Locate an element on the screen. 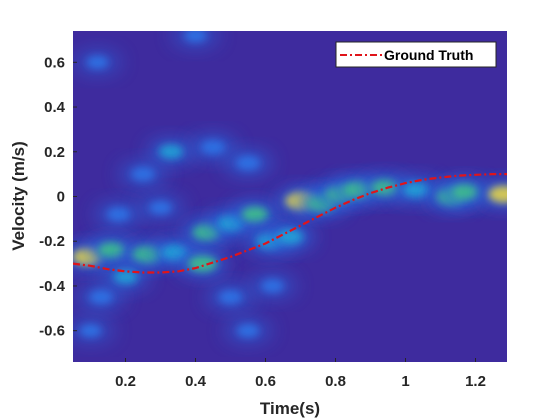  y-tick-label: 0.4 is located at coordinates (55, 107).